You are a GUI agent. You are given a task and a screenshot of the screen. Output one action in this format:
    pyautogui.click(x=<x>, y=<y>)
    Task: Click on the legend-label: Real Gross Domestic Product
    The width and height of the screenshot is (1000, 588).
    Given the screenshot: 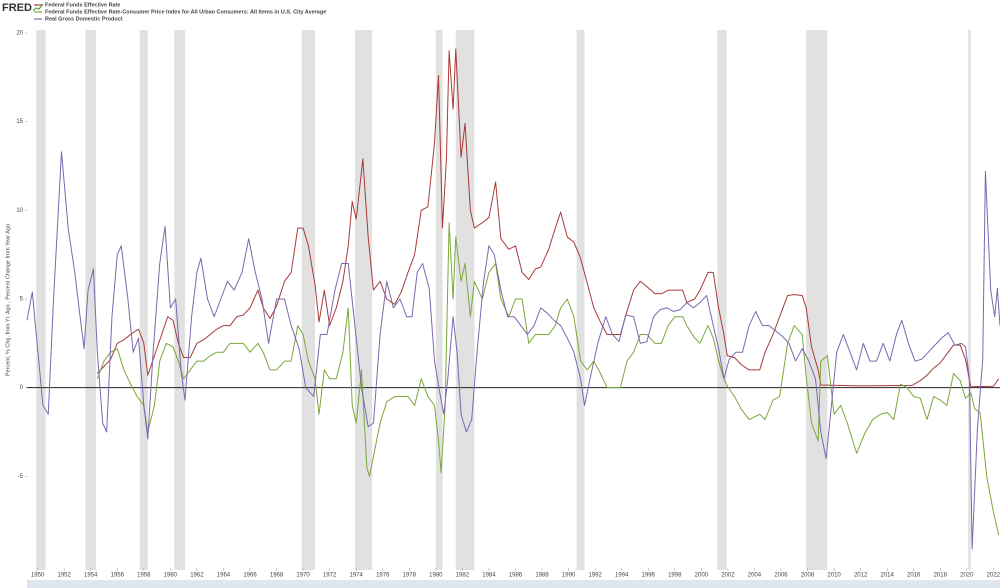 What is the action you would take?
    pyautogui.click(x=84, y=19)
    